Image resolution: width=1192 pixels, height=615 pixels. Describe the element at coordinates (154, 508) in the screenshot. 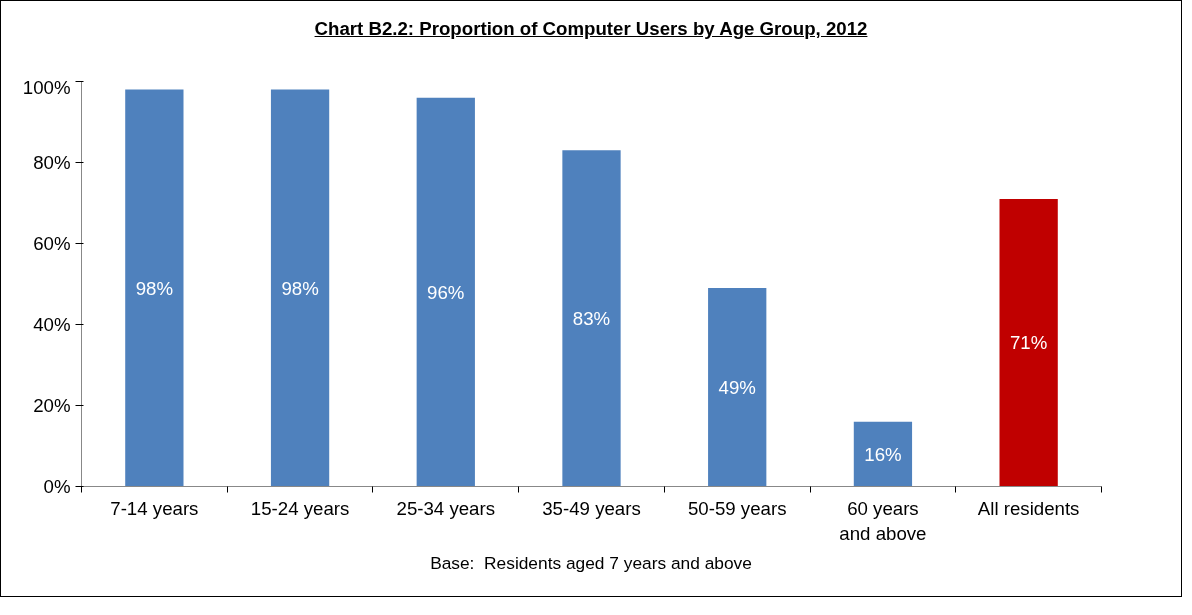

I see `x-tick-label: 7-14 years` at that location.